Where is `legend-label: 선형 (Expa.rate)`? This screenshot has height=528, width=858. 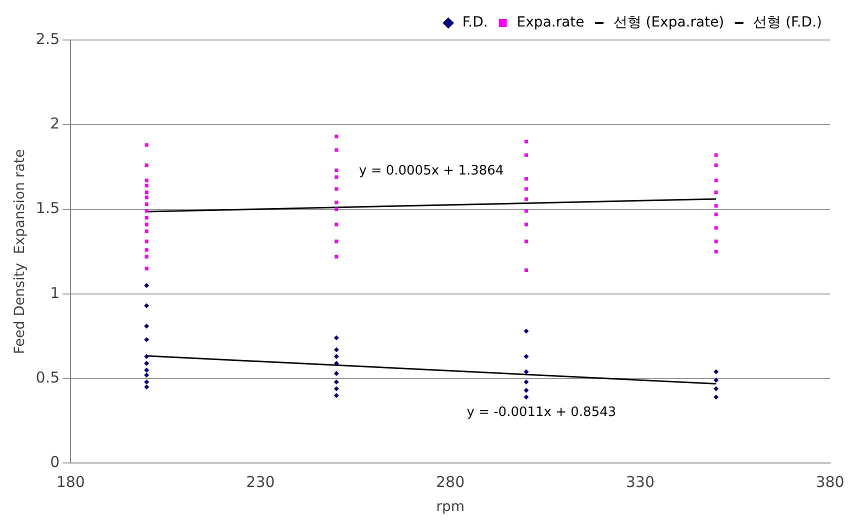
legend-label: 선형 (Expa.rate) is located at coordinates (668, 22).